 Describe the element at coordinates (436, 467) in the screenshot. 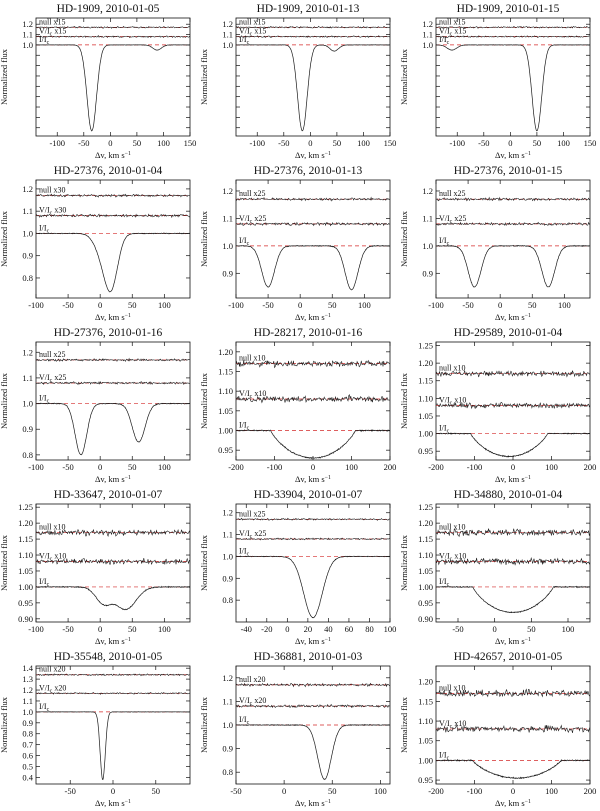

I see `x-tick-label: -200` at that location.